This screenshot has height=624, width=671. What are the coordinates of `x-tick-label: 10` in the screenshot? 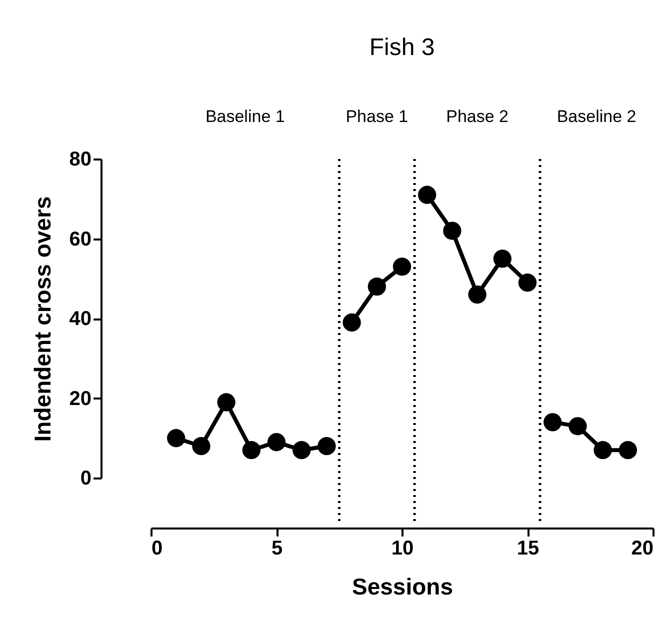 It's located at (402, 549).